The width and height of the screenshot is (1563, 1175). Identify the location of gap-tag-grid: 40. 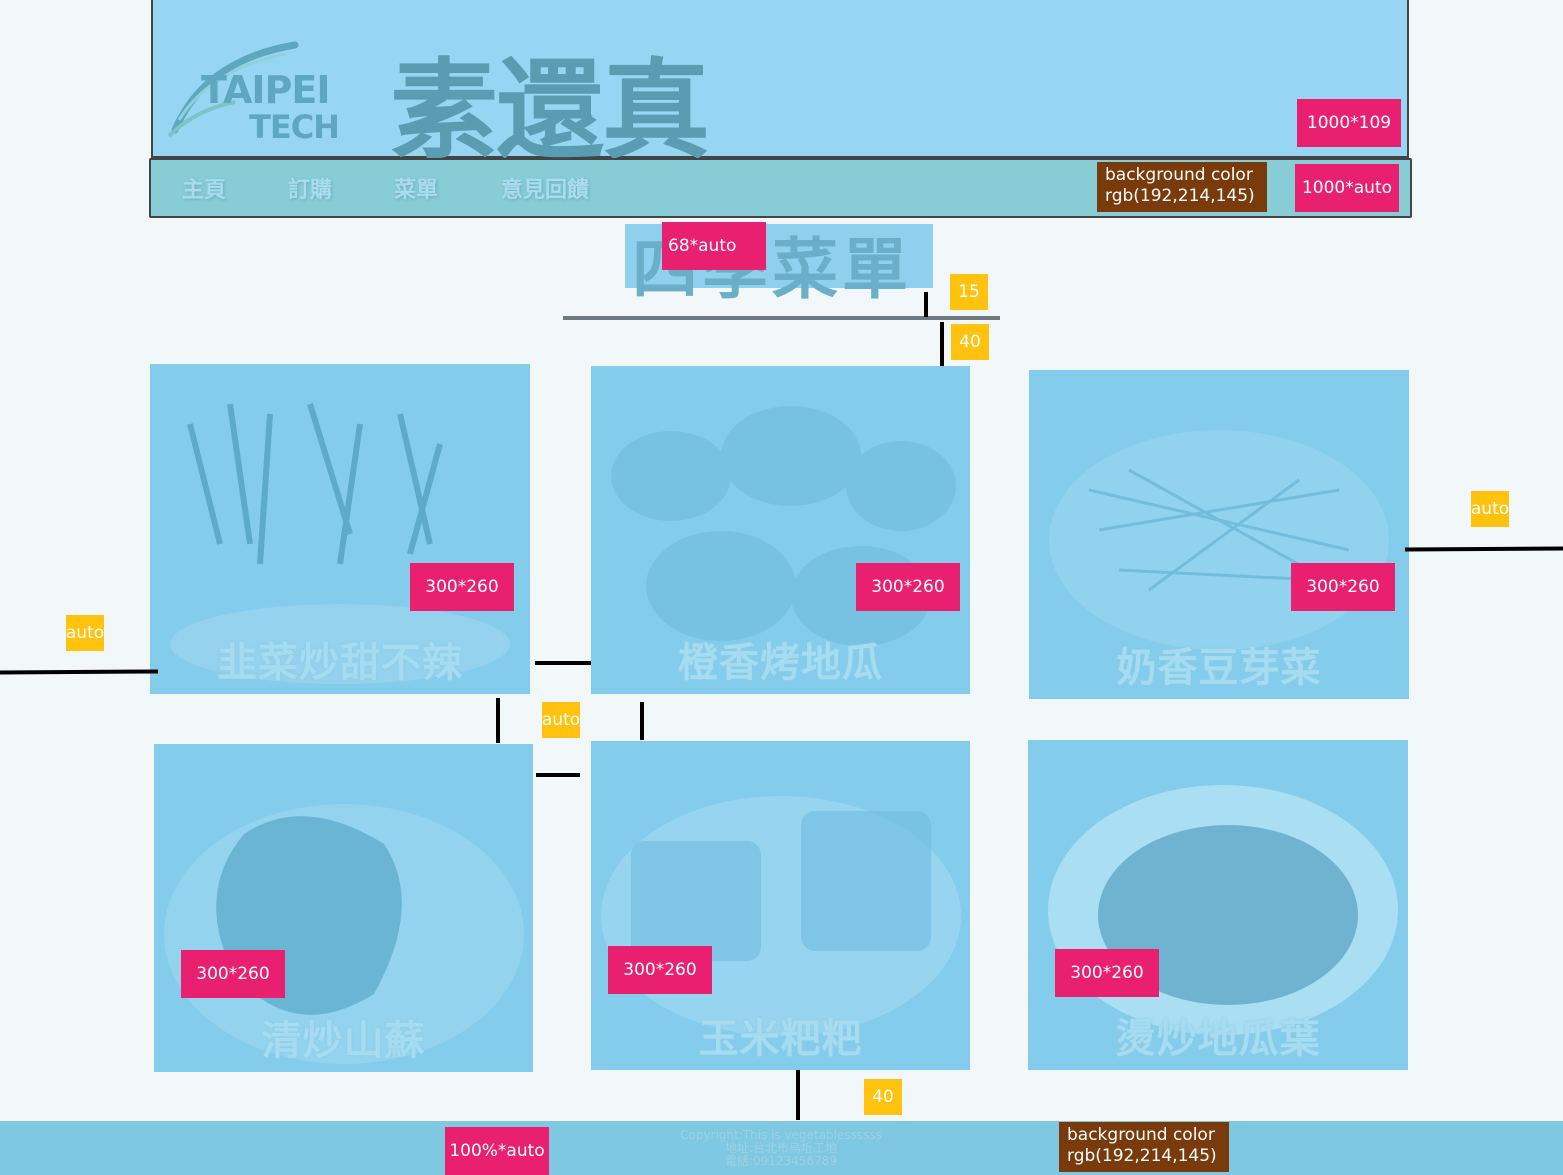
(970, 342).